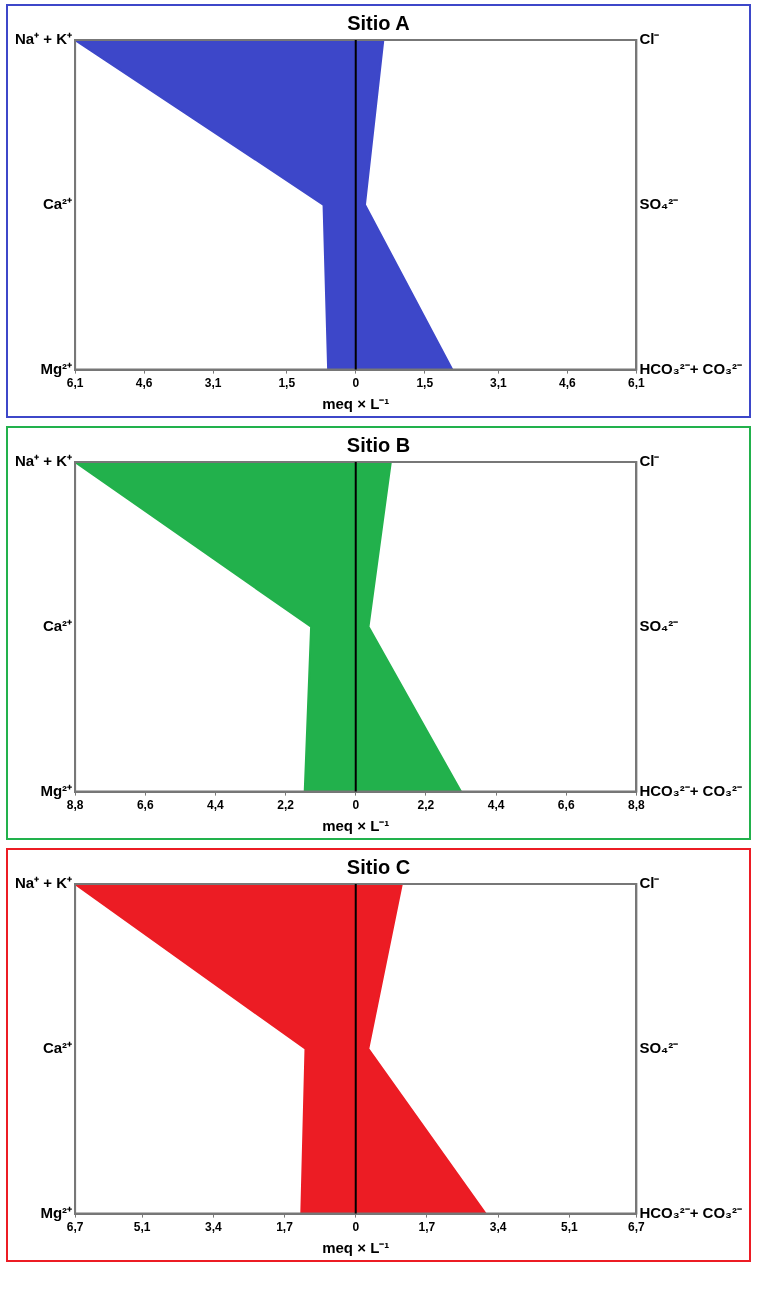 Image resolution: width=761 pixels, height=1303 pixels. I want to click on chart-title: Sitio A, so click(378, 22).